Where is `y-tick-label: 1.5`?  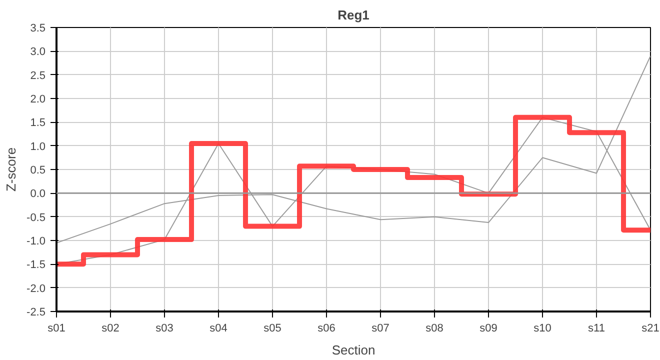 y-tick-label: 1.5 is located at coordinates (38, 123).